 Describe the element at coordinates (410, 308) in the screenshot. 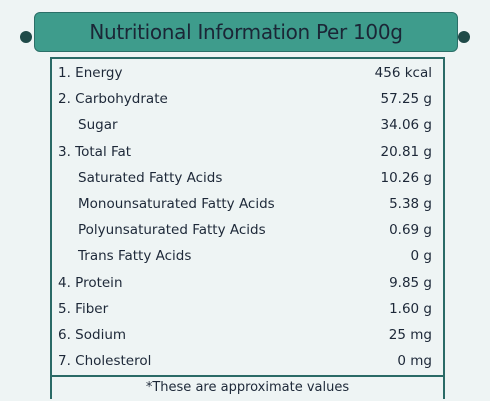

I see `nutrient-value: 1.60 g` at that location.